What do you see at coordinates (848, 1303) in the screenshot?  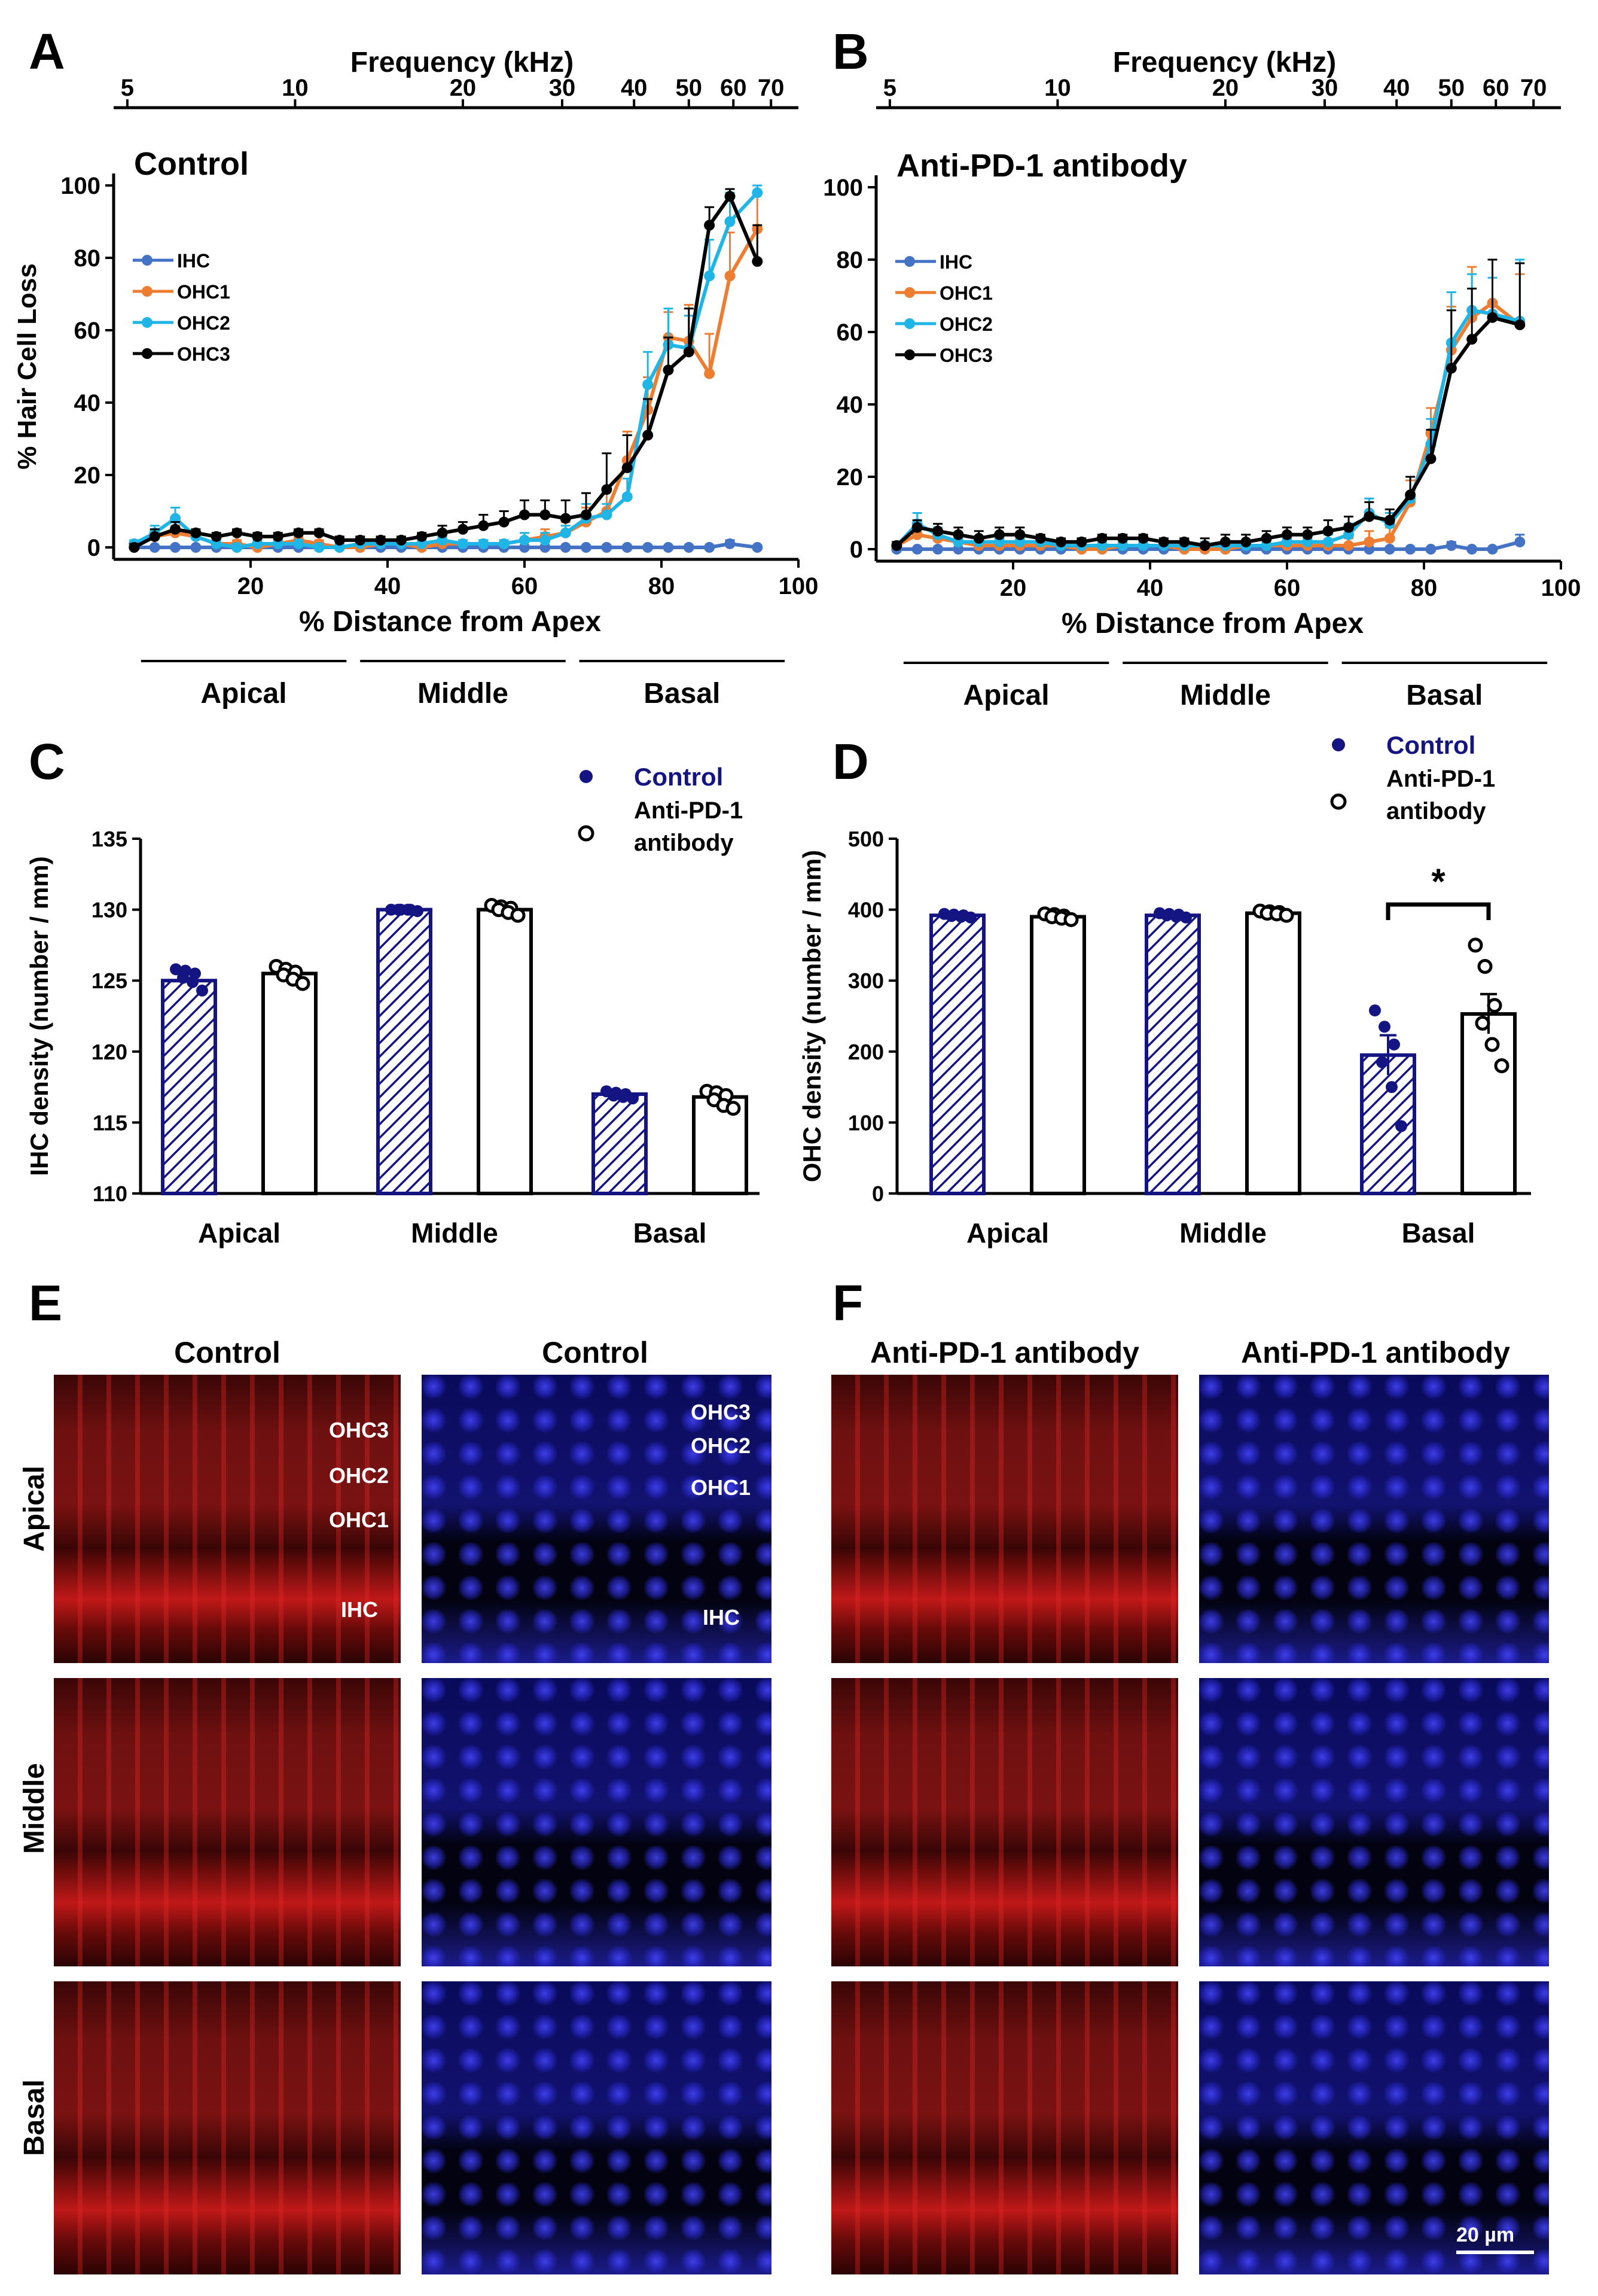 I see `panel-letter-f: F` at bounding box center [848, 1303].